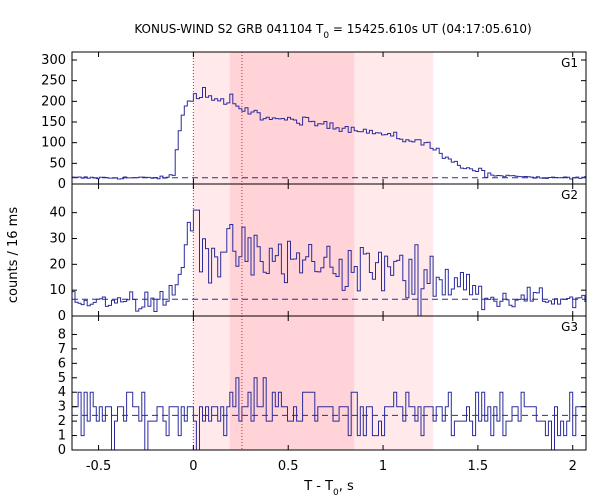  Describe the element at coordinates (53, 81) in the screenshot. I see `y-tick-label: 250` at that location.